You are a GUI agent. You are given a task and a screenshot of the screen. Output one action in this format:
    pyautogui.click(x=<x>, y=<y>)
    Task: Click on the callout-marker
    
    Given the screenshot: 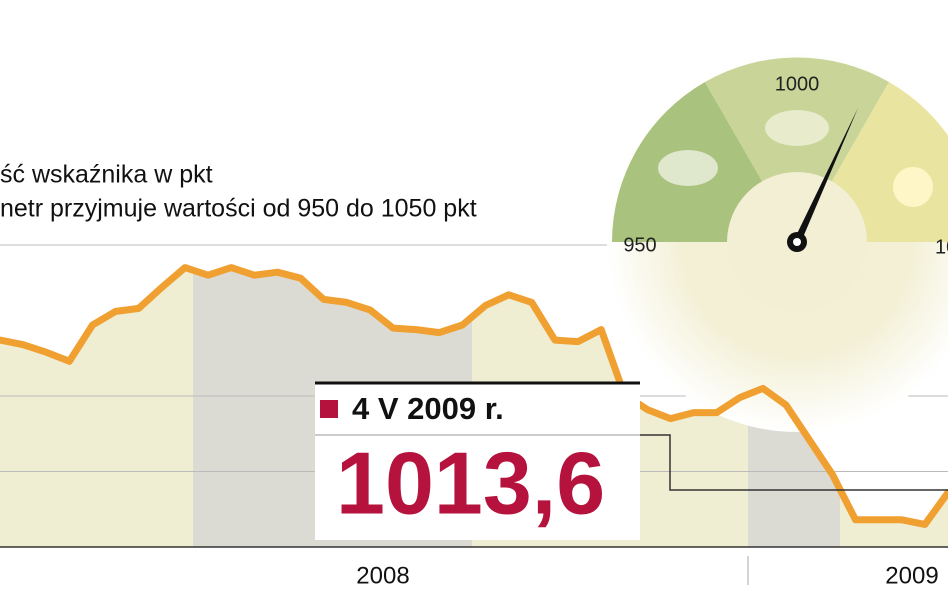 What is the action you would take?
    pyautogui.click(x=329, y=409)
    